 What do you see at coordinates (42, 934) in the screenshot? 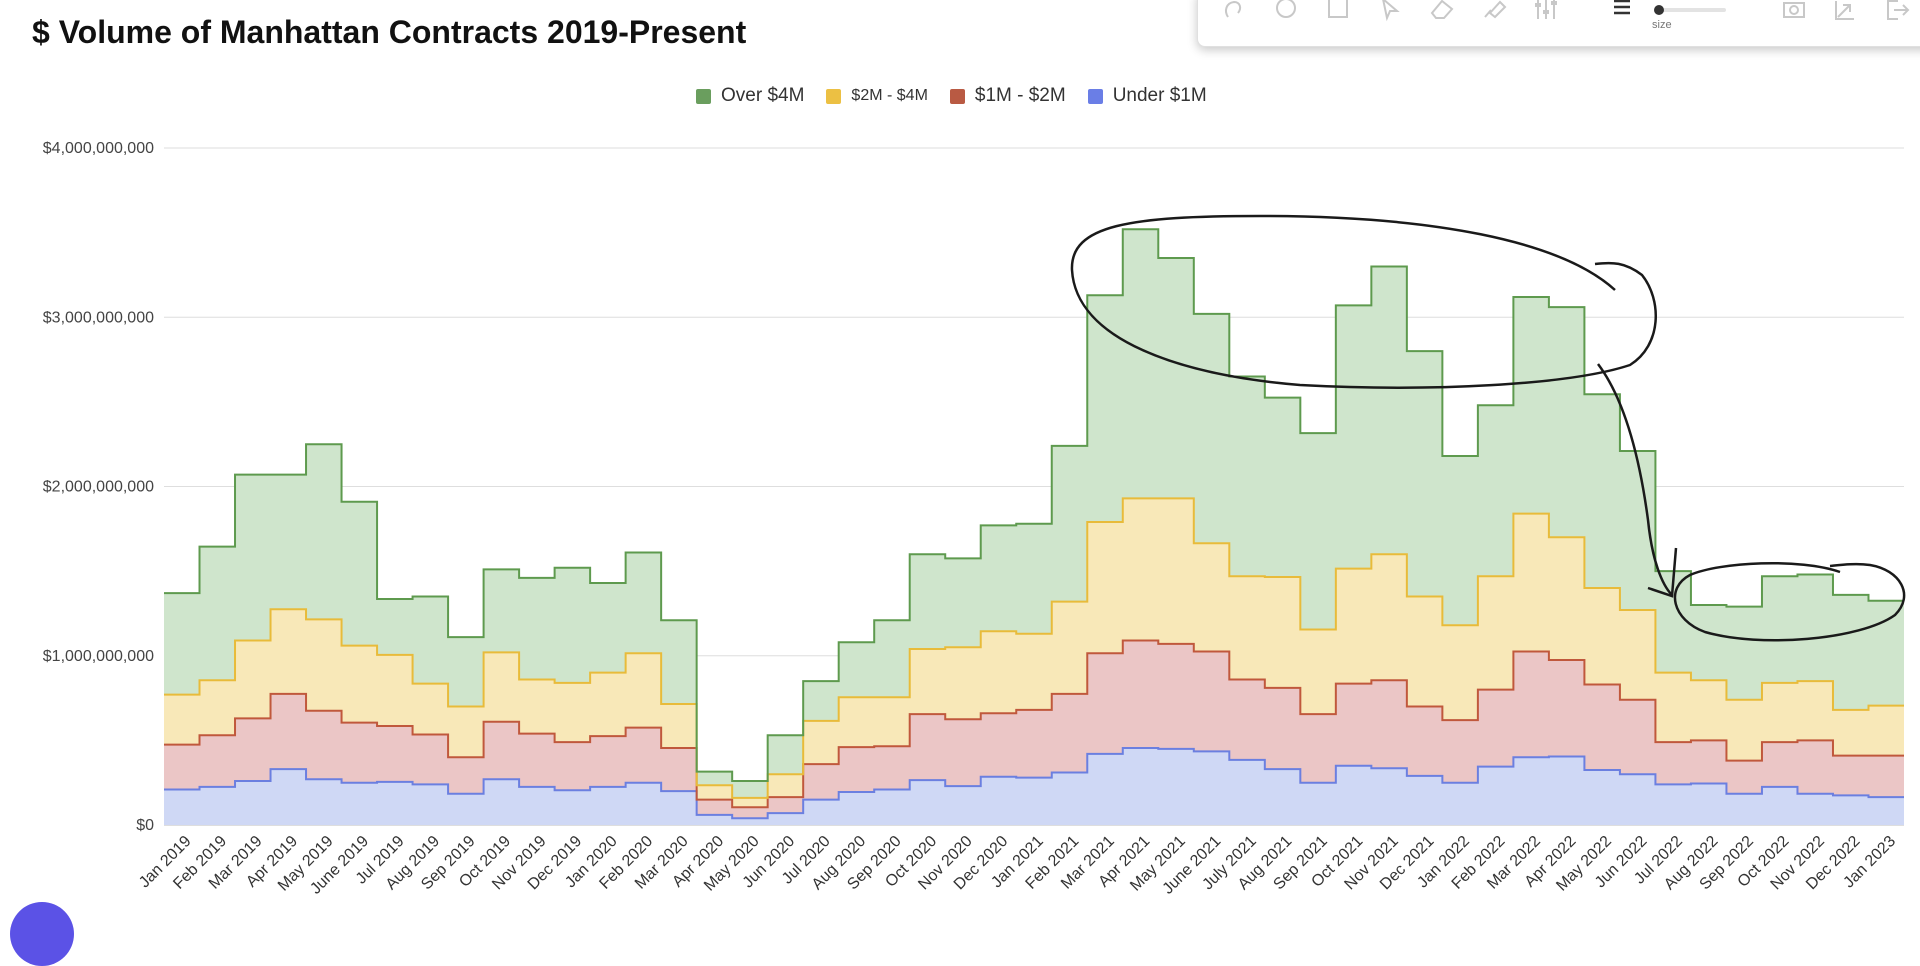
I see `floating-action-button` at bounding box center [42, 934].